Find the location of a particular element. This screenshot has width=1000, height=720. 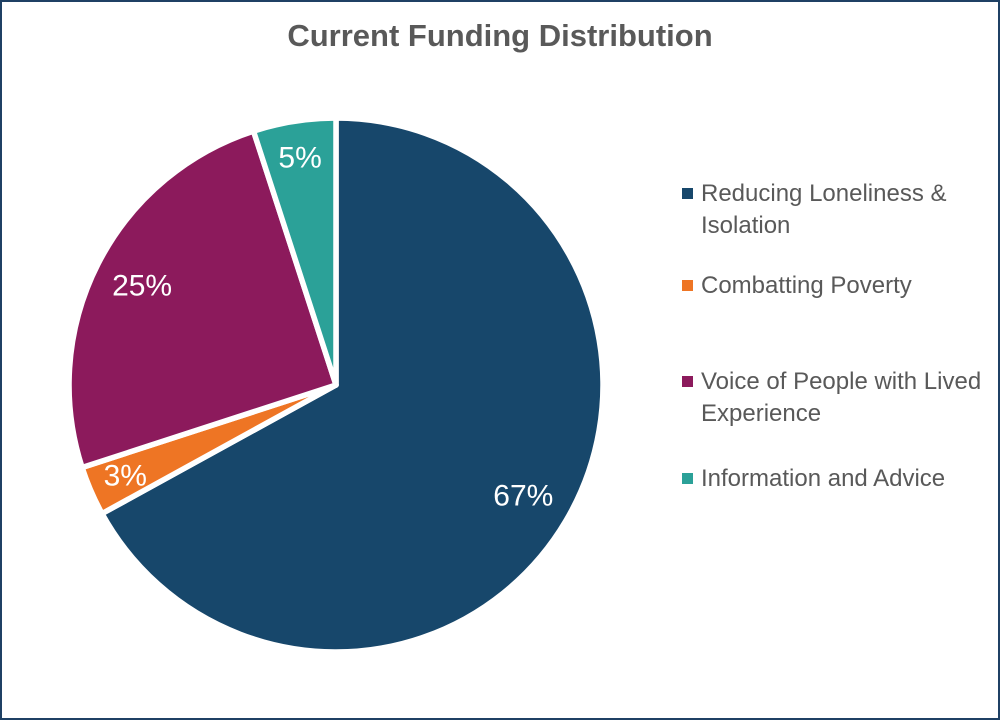

legend-item: Reducing Loneliness & Isolation is located at coordinates (840, 210).